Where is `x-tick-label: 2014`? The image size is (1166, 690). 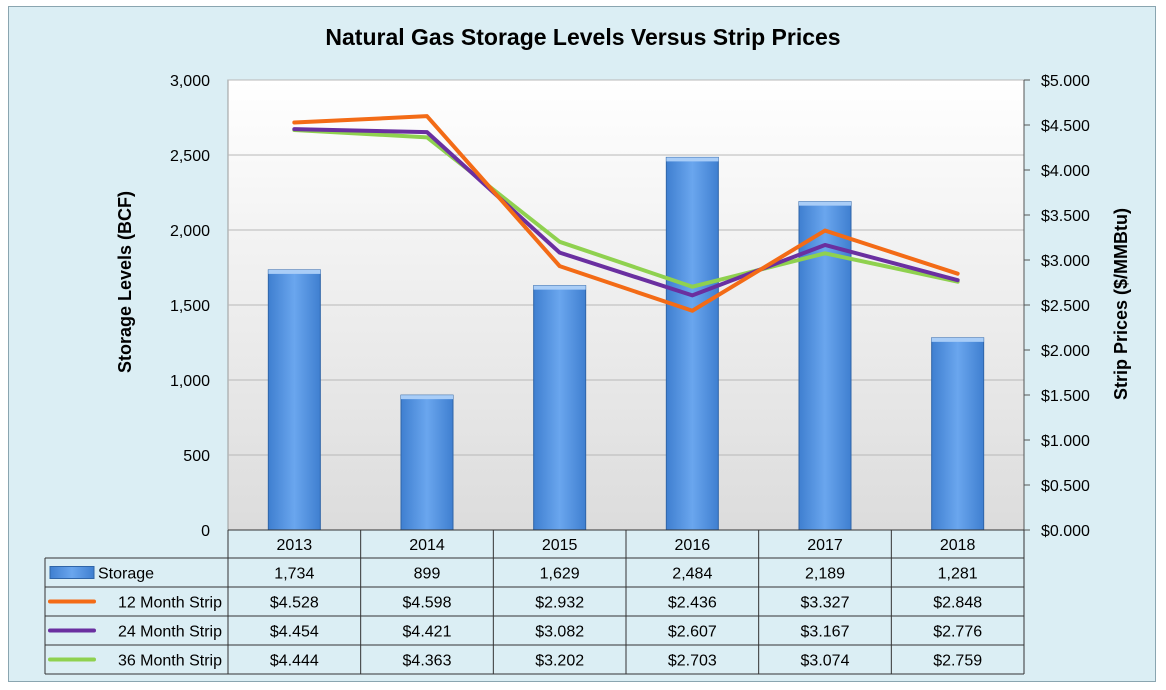 x-tick-label: 2014 is located at coordinates (427, 545).